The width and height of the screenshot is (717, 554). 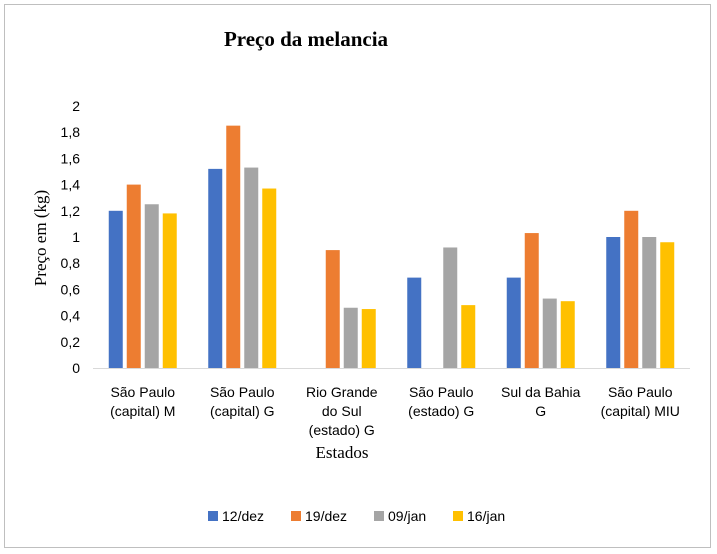 I want to click on category-label: São Paulo (capital) M, so click(x=142, y=401).